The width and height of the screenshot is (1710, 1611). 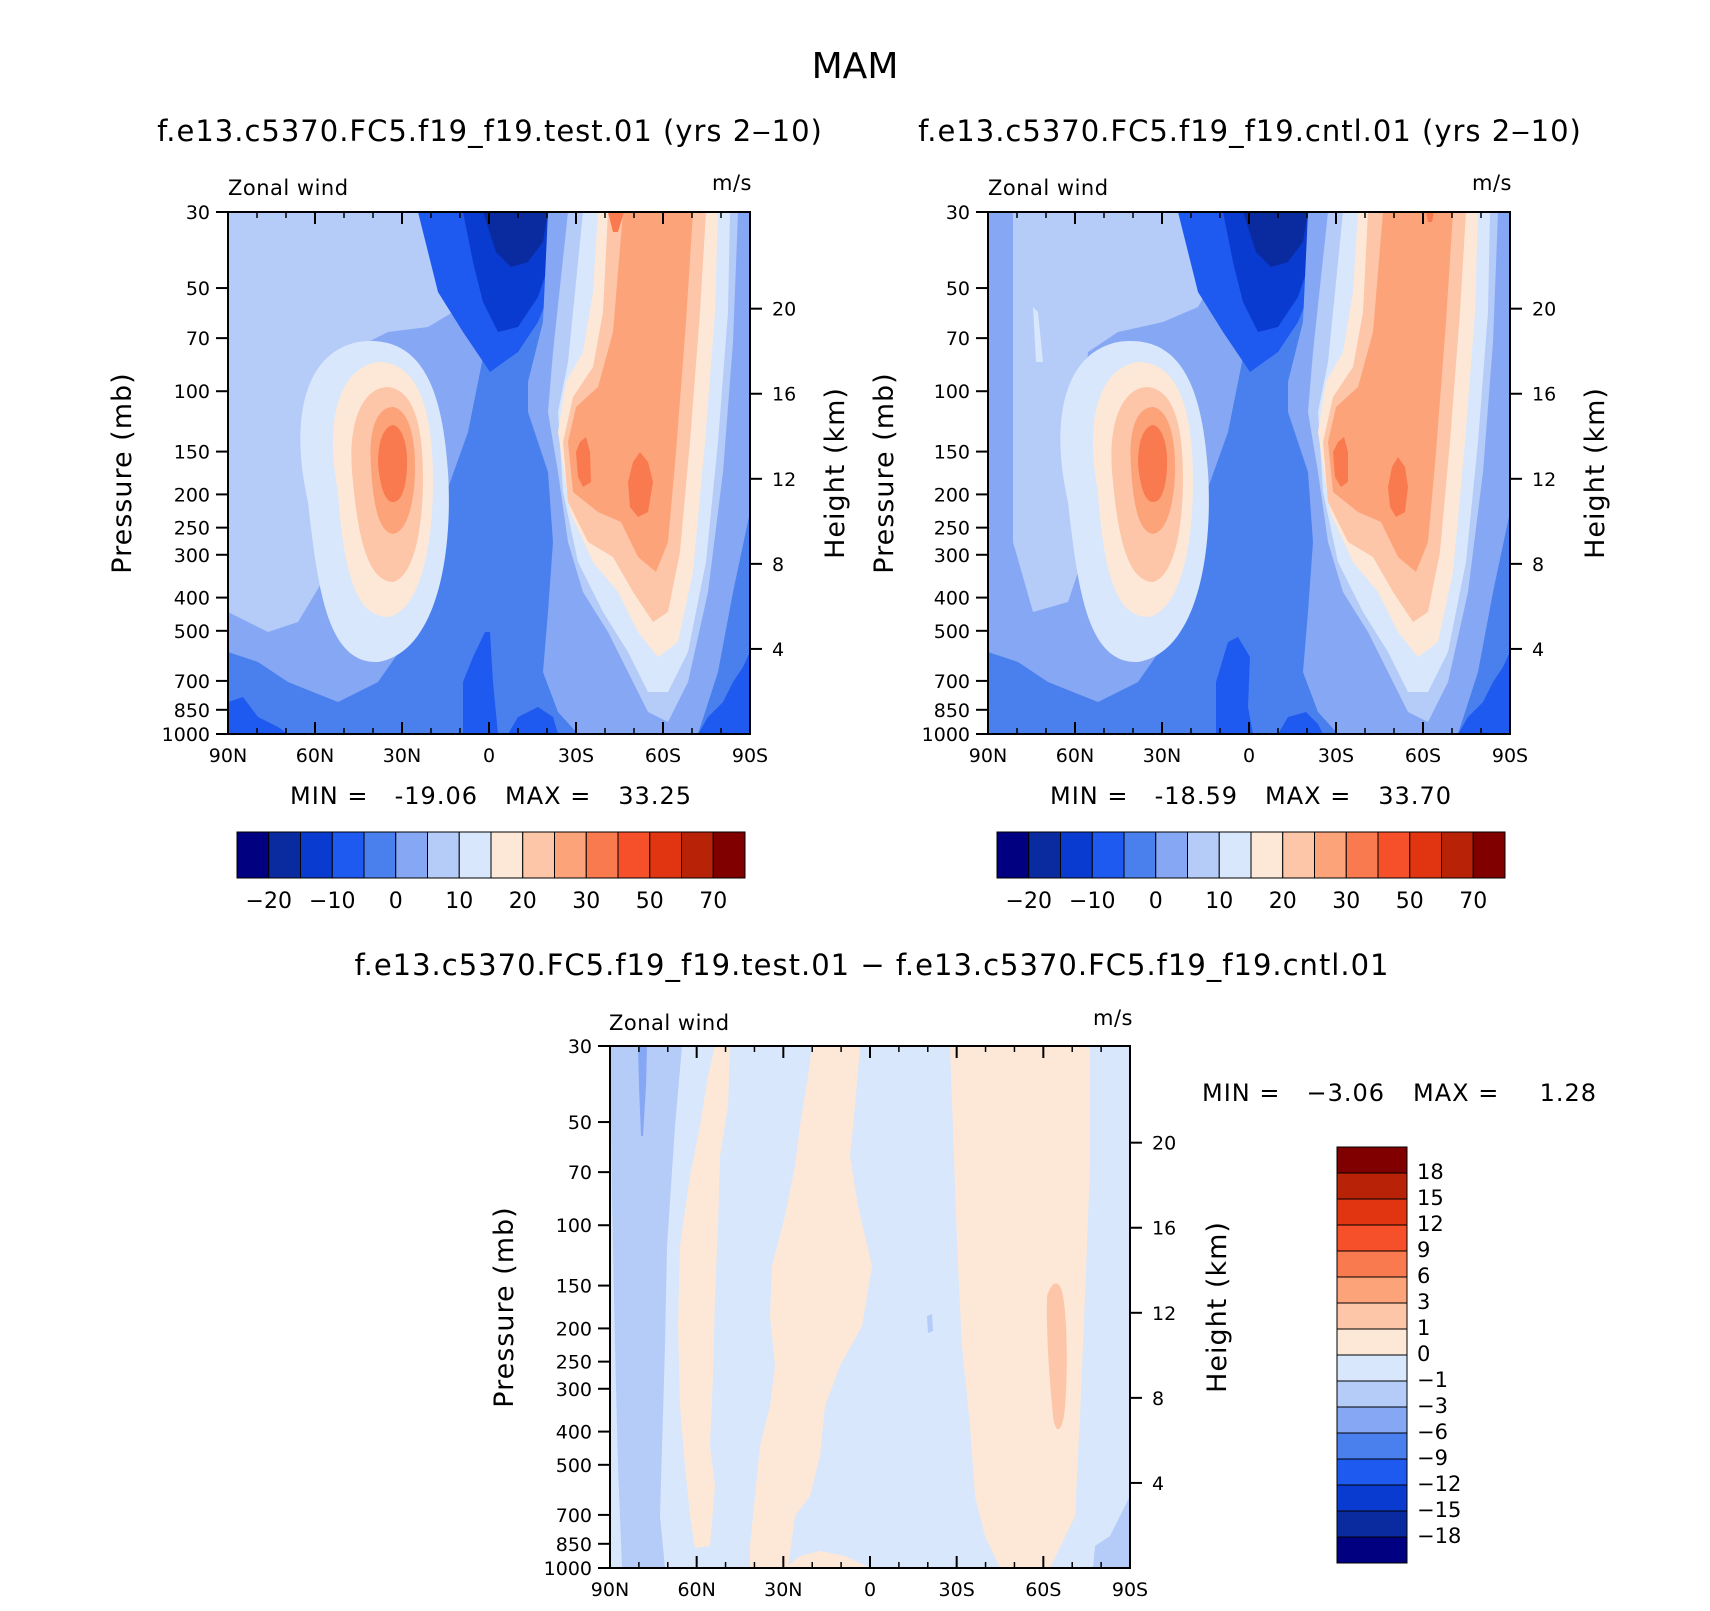 I want to click on colorbar-label: 18, so click(x=1430, y=1172).